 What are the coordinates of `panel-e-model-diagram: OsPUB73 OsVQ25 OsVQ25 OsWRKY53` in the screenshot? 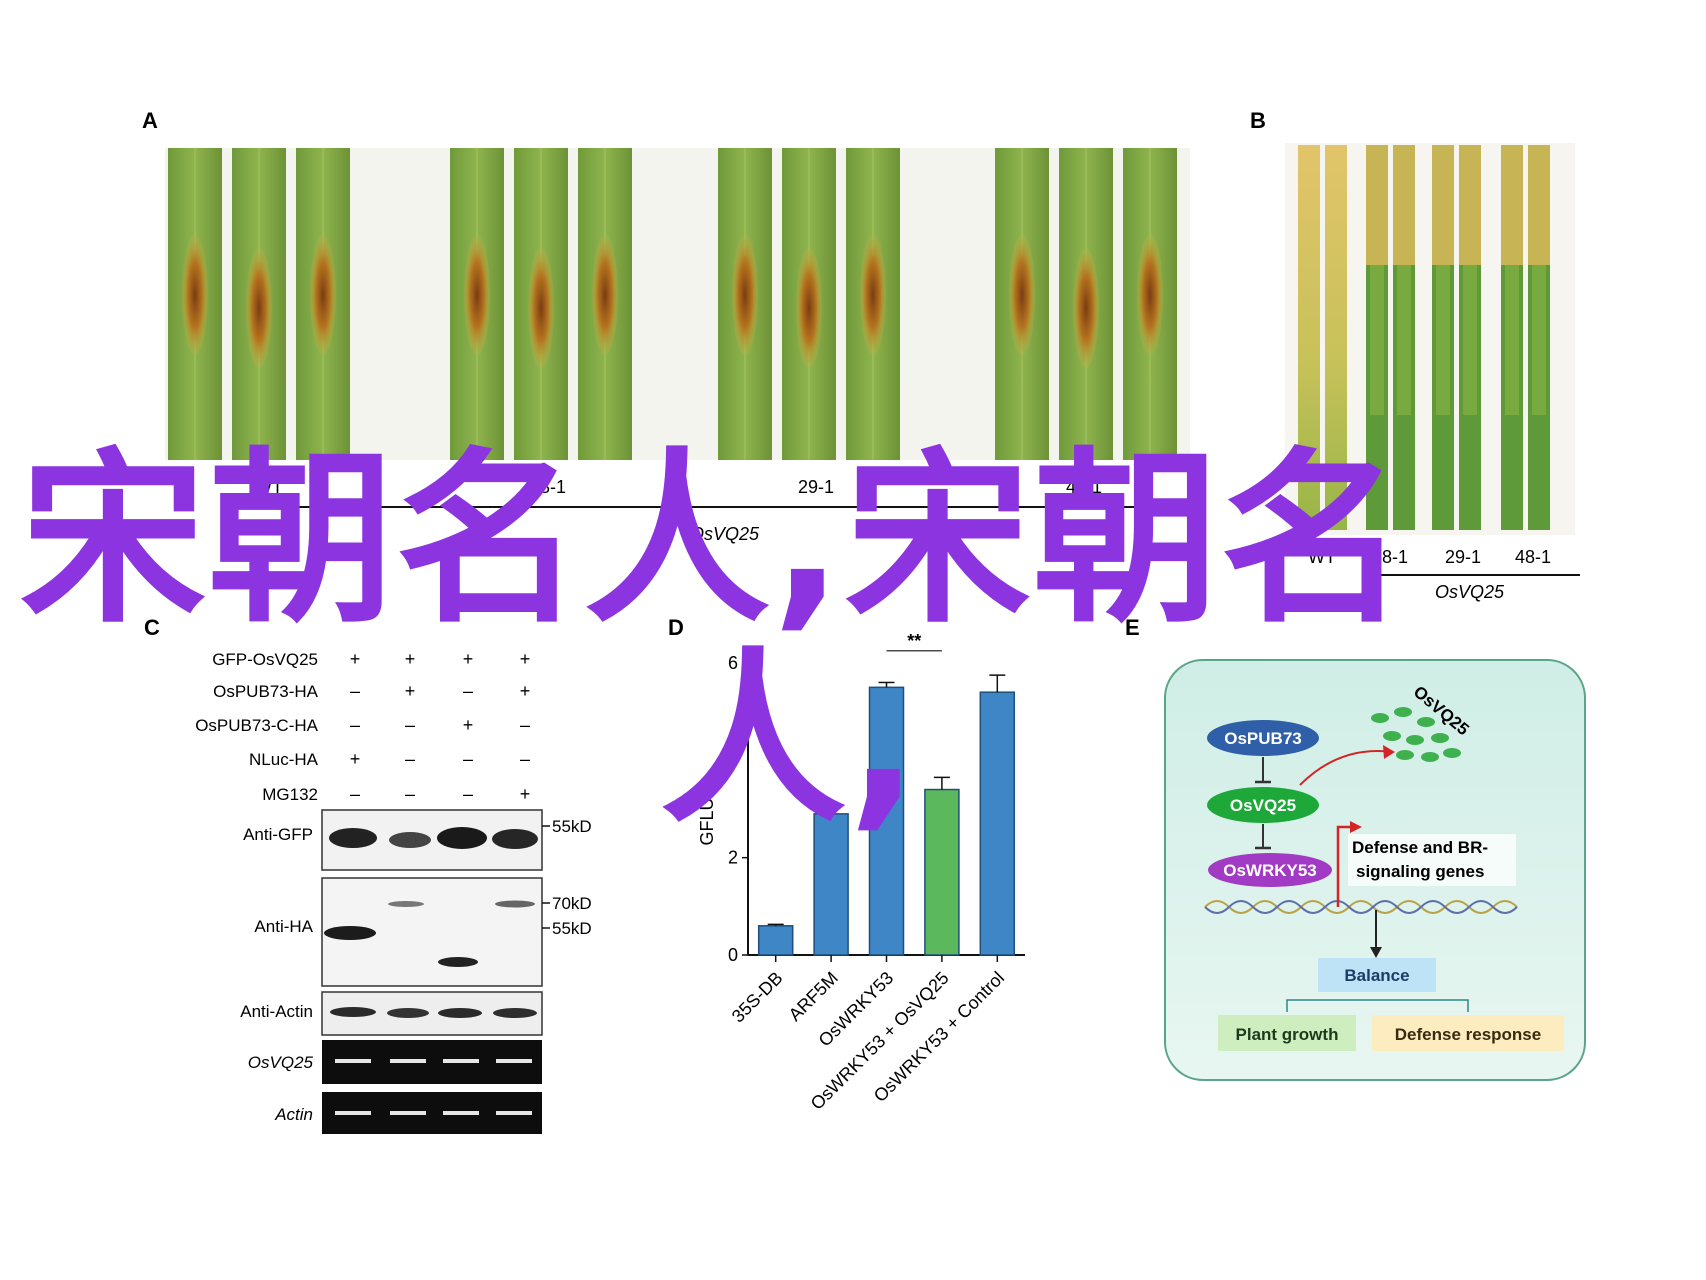 It's located at (1375, 870).